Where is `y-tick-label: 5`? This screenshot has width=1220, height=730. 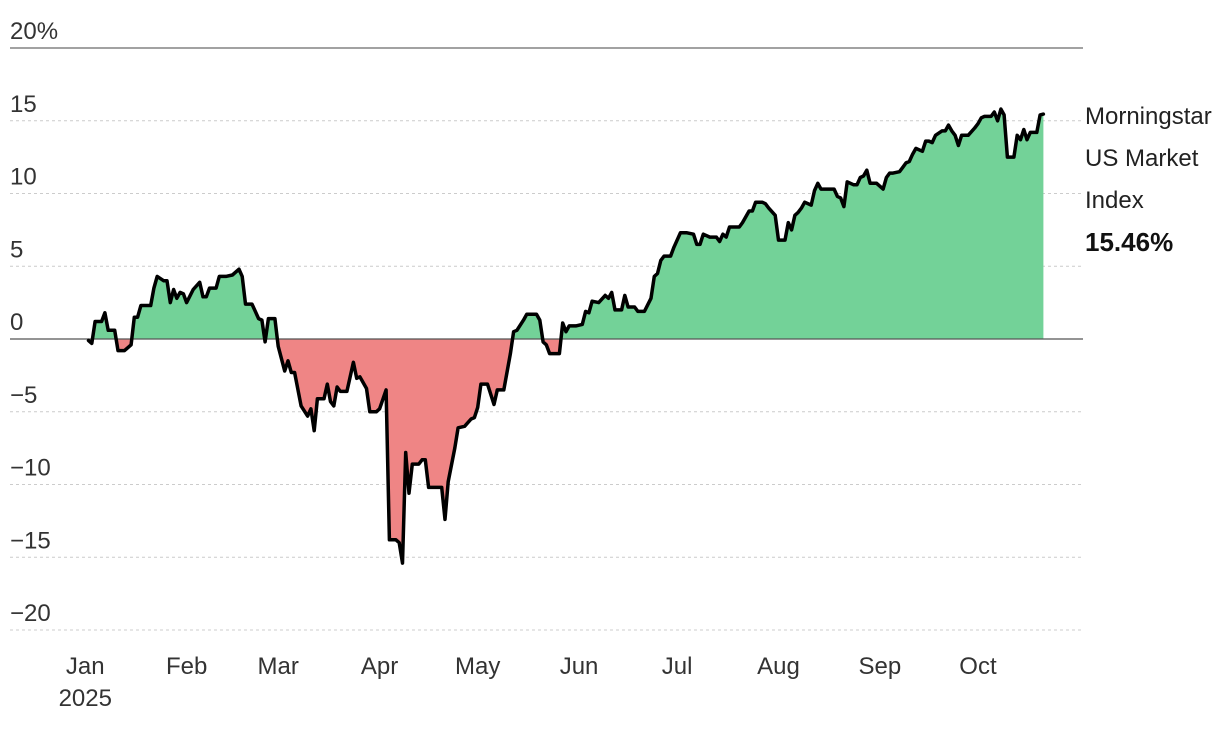 y-tick-label: 5 is located at coordinates (16, 249).